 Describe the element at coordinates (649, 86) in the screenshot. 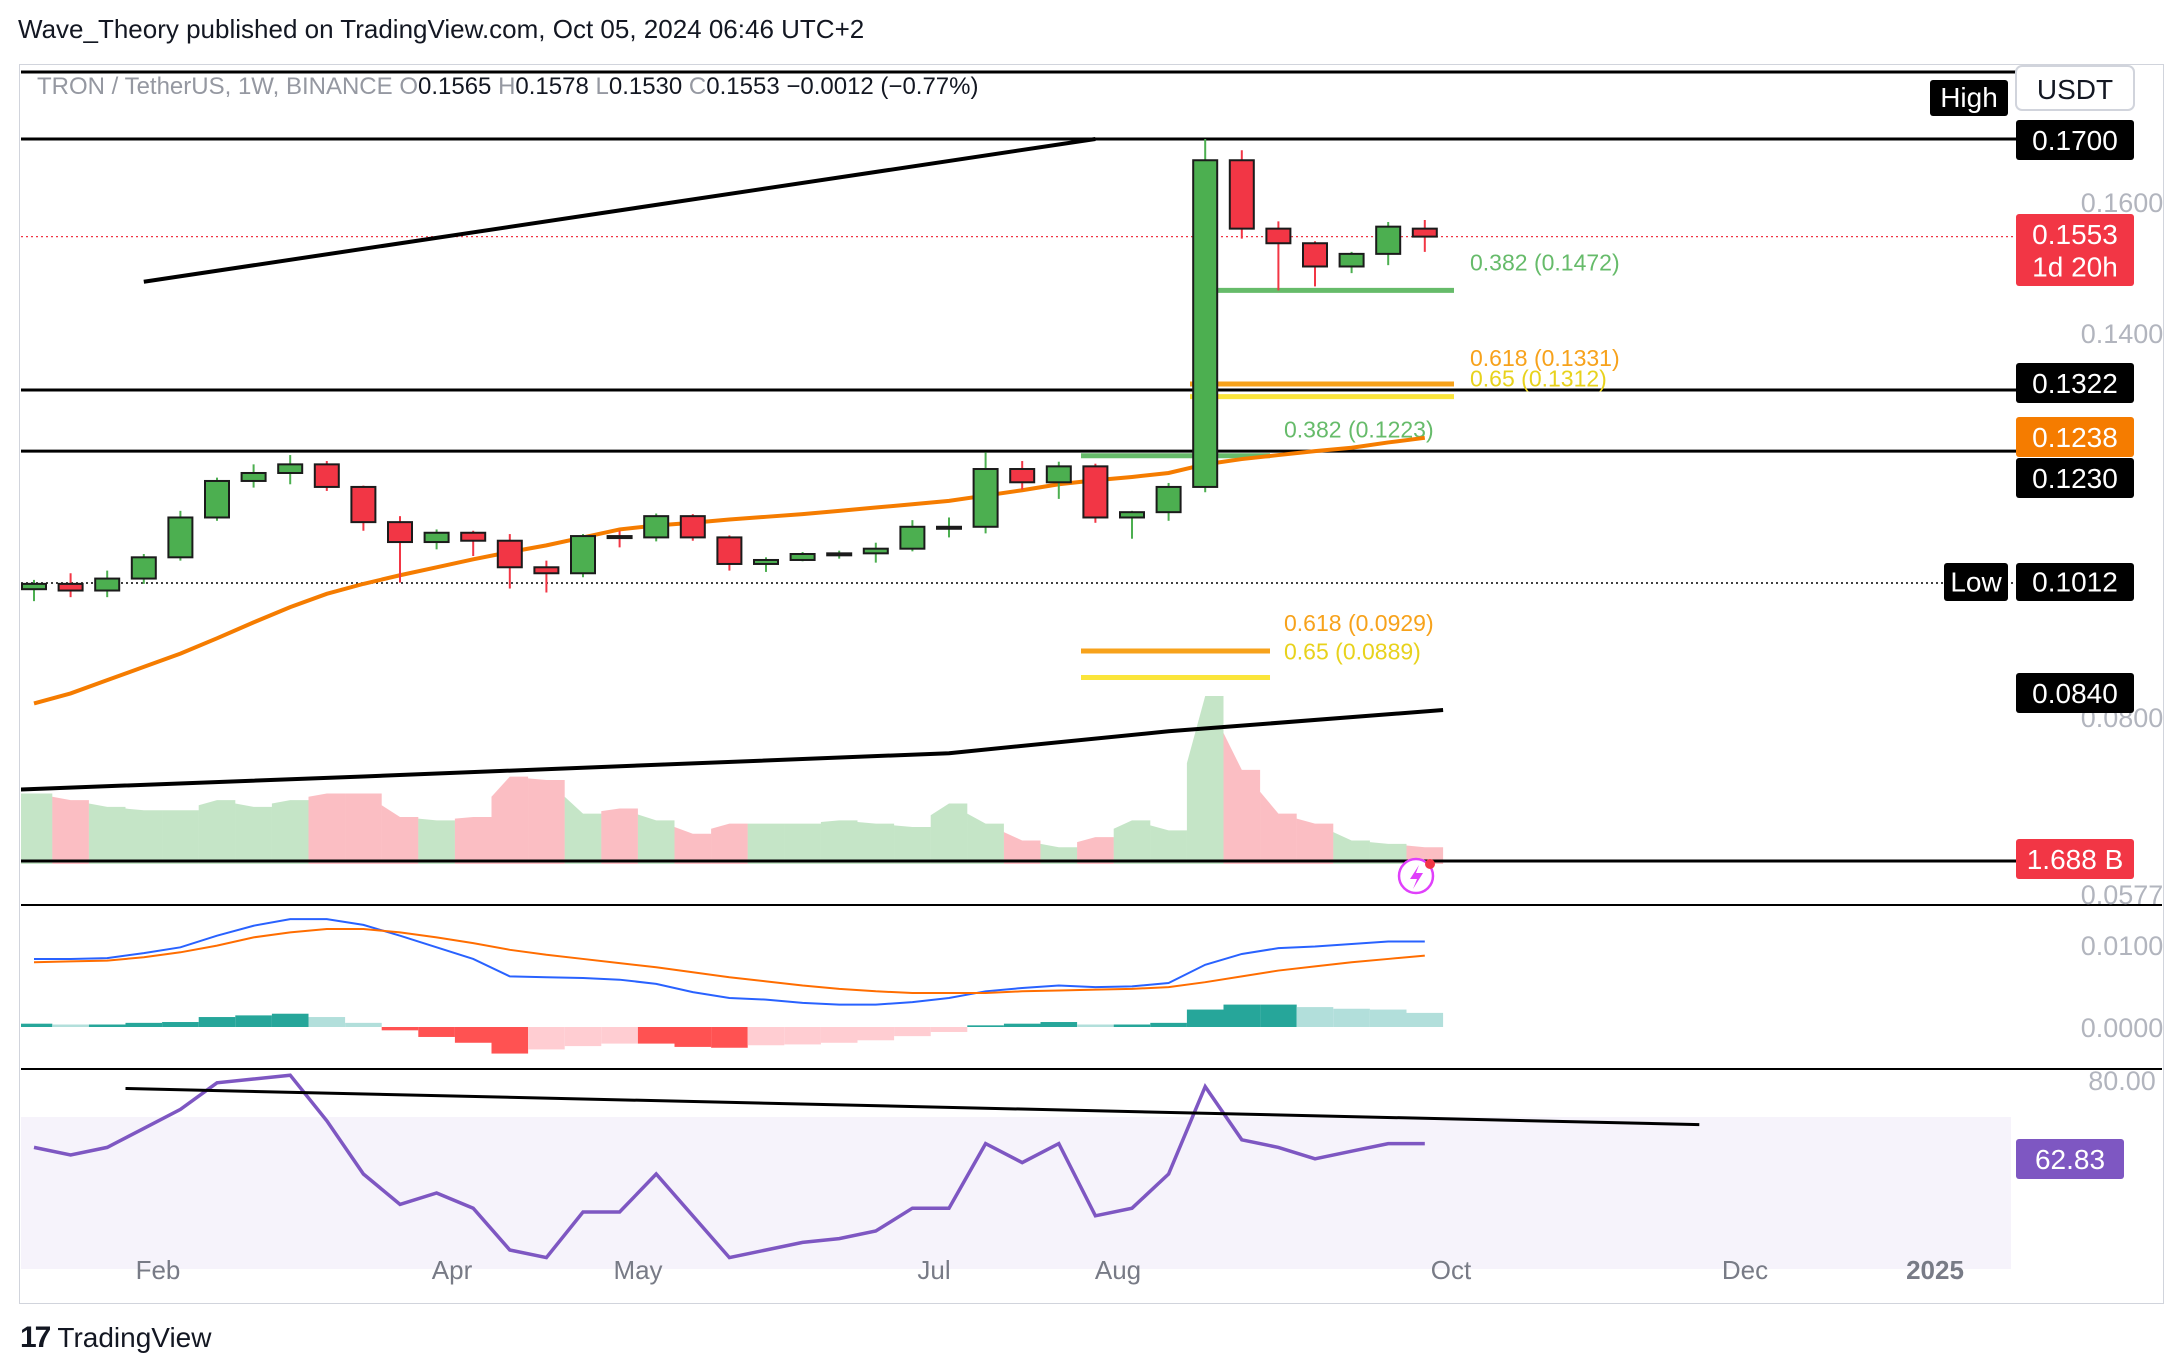

I see `legend-l-value: 0.1530` at that location.